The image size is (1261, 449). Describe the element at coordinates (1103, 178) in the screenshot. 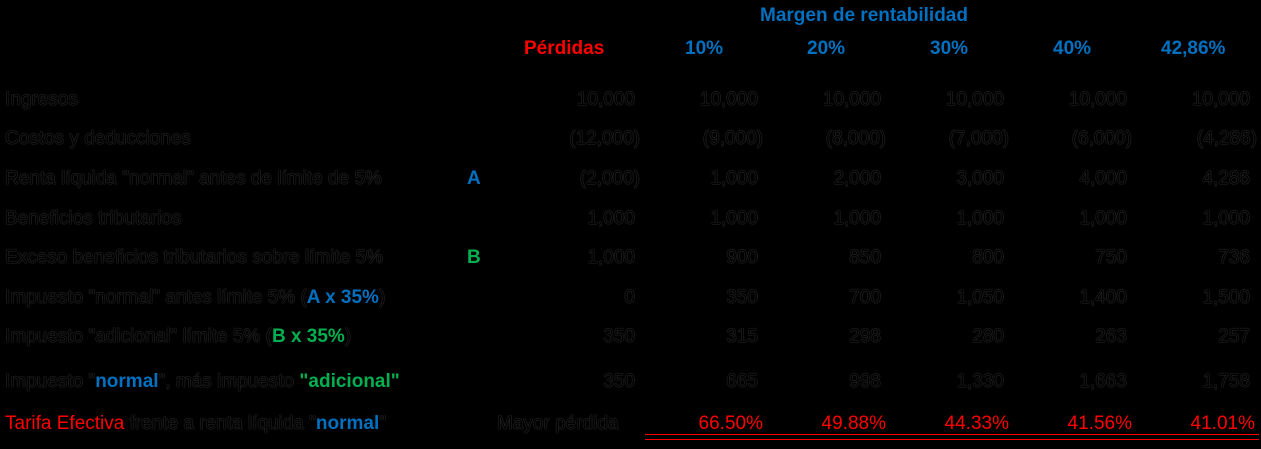

I see `cell: 4,000` at that location.